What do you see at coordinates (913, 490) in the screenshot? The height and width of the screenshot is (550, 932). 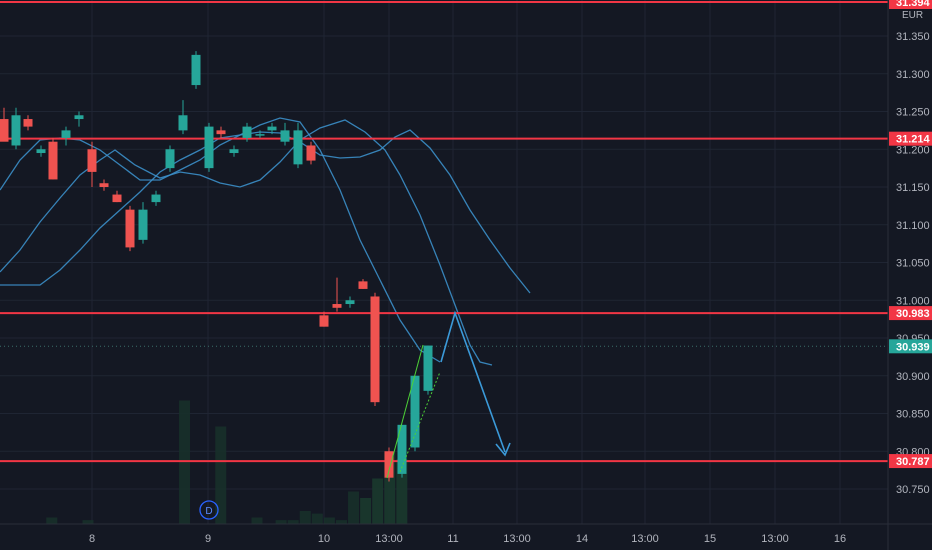 I see `y-axis-tick-label: 30.750` at bounding box center [913, 490].